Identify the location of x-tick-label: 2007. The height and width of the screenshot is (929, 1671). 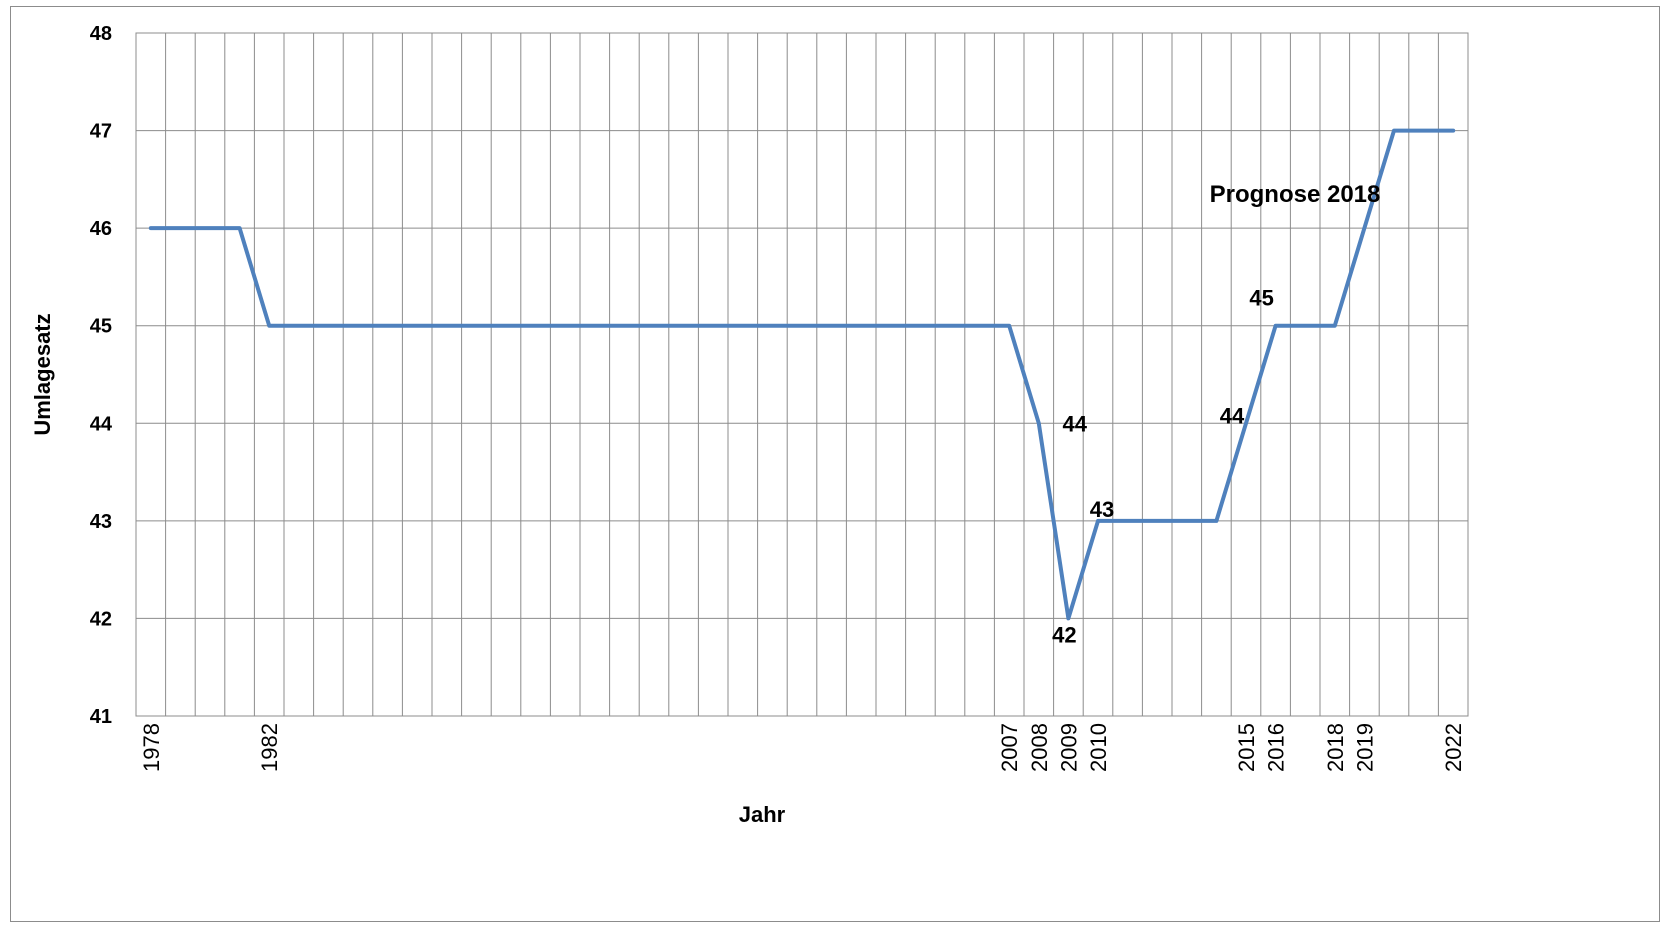
(1009, 747).